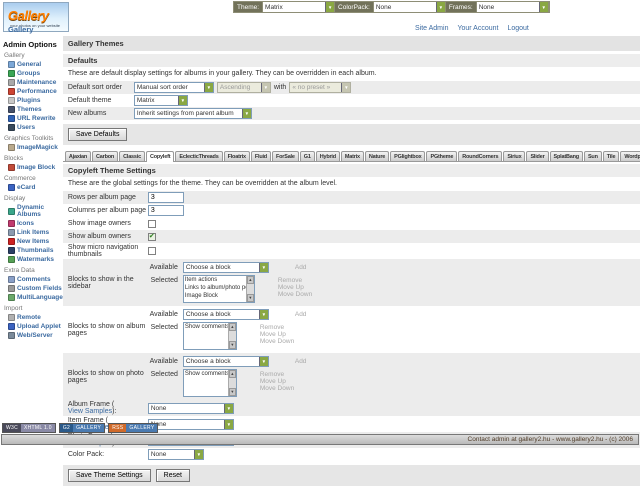 The height and width of the screenshot is (488, 640). What do you see at coordinates (33, 64) in the screenshot?
I see `sidebar-item-general: General` at bounding box center [33, 64].